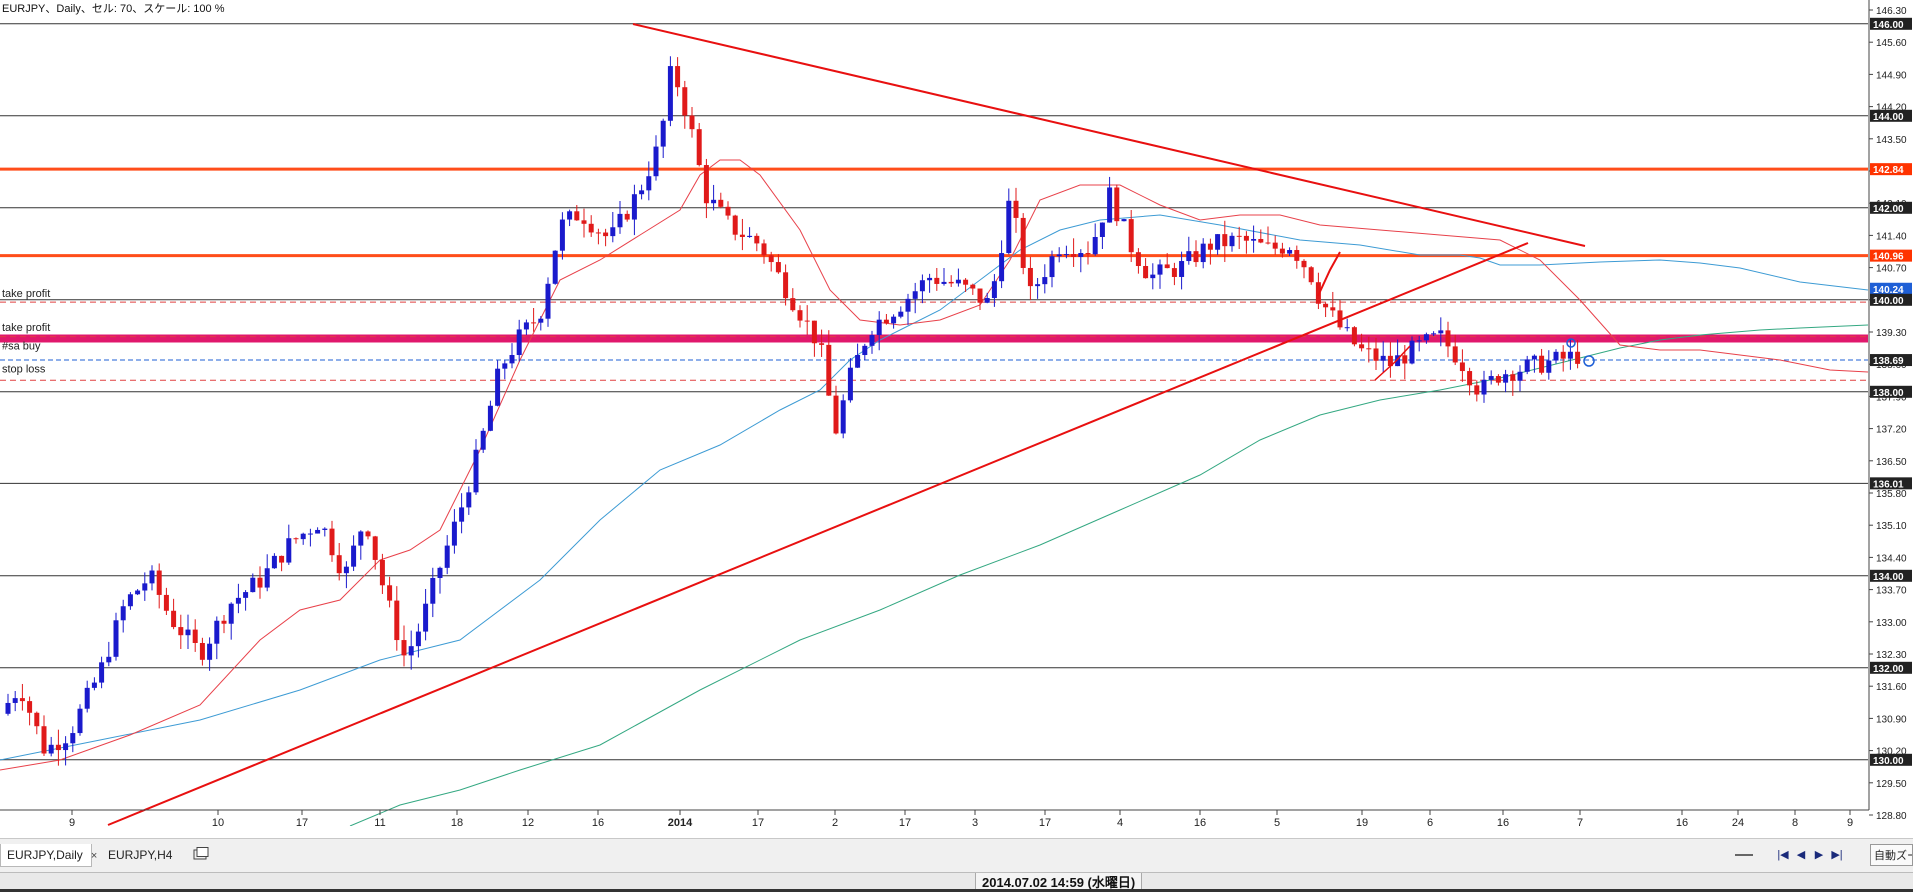 This screenshot has height=892, width=1913. I want to click on price-tick-label: 133.70, so click(1891, 591).